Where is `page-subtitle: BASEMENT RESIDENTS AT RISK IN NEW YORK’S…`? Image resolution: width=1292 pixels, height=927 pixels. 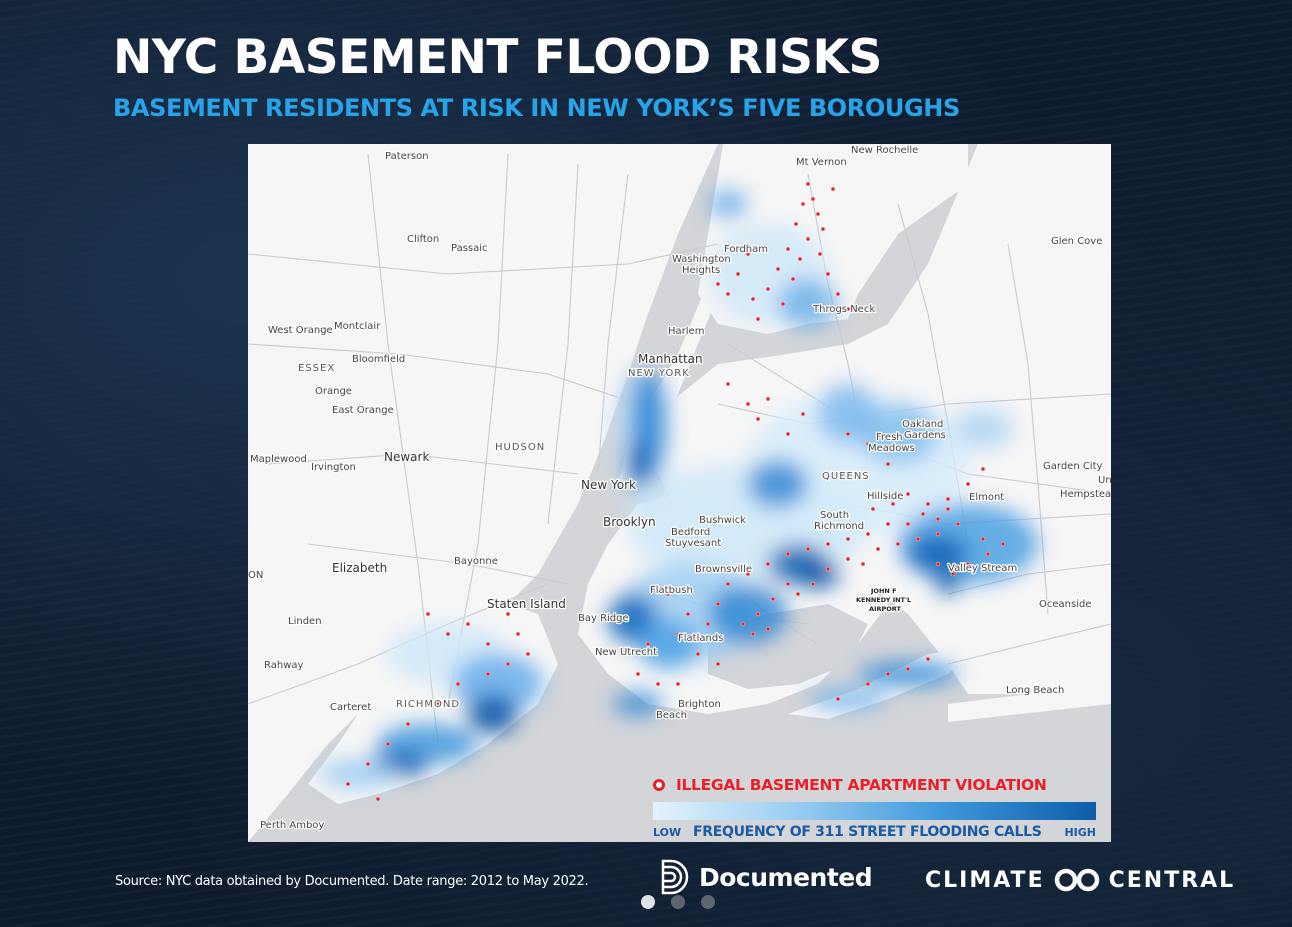
page-subtitle: BASEMENT RESIDENTS AT RISK IN NEW YORK’S… is located at coordinates (536, 108).